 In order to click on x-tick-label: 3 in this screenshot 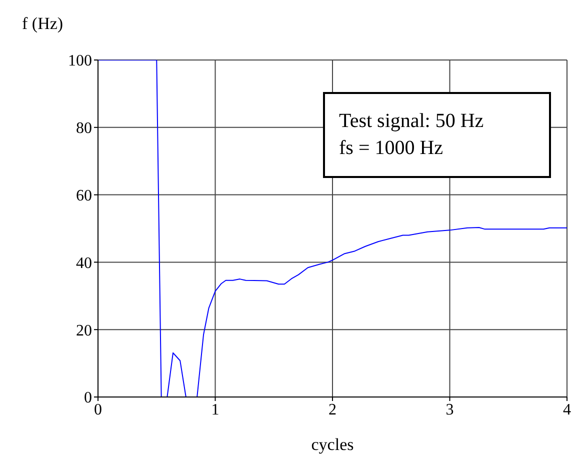, I will do `click(450, 409)`.